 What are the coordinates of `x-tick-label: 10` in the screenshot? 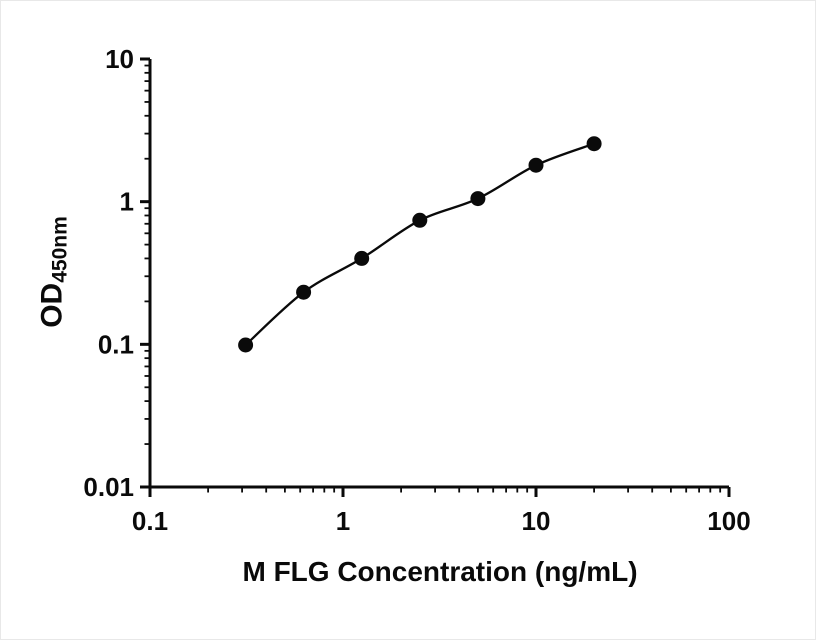 It's located at (536, 521).